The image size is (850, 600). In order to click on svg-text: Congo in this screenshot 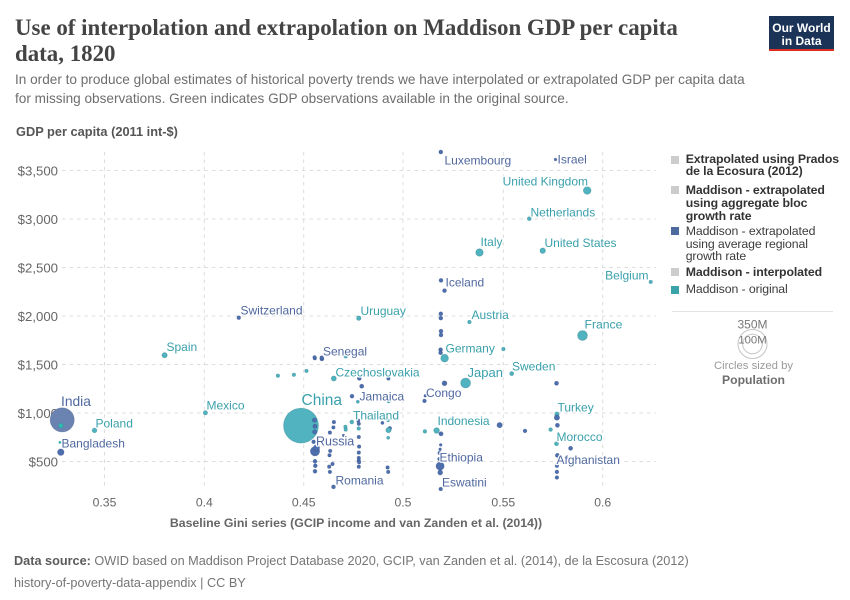, I will do `click(444, 393)`.